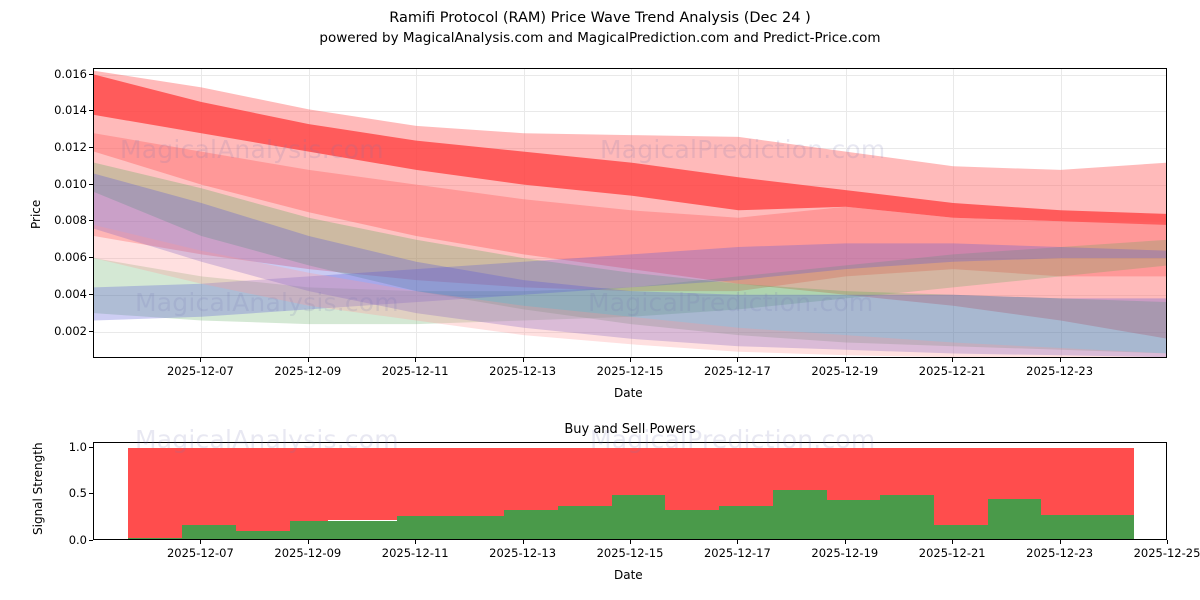  I want to click on bar-group, so click(1087, 491).